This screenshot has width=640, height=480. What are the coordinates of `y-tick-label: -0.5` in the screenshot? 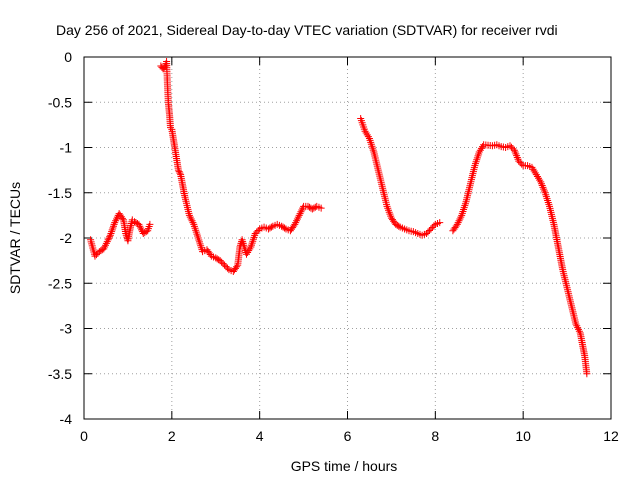 It's located at (60, 102).